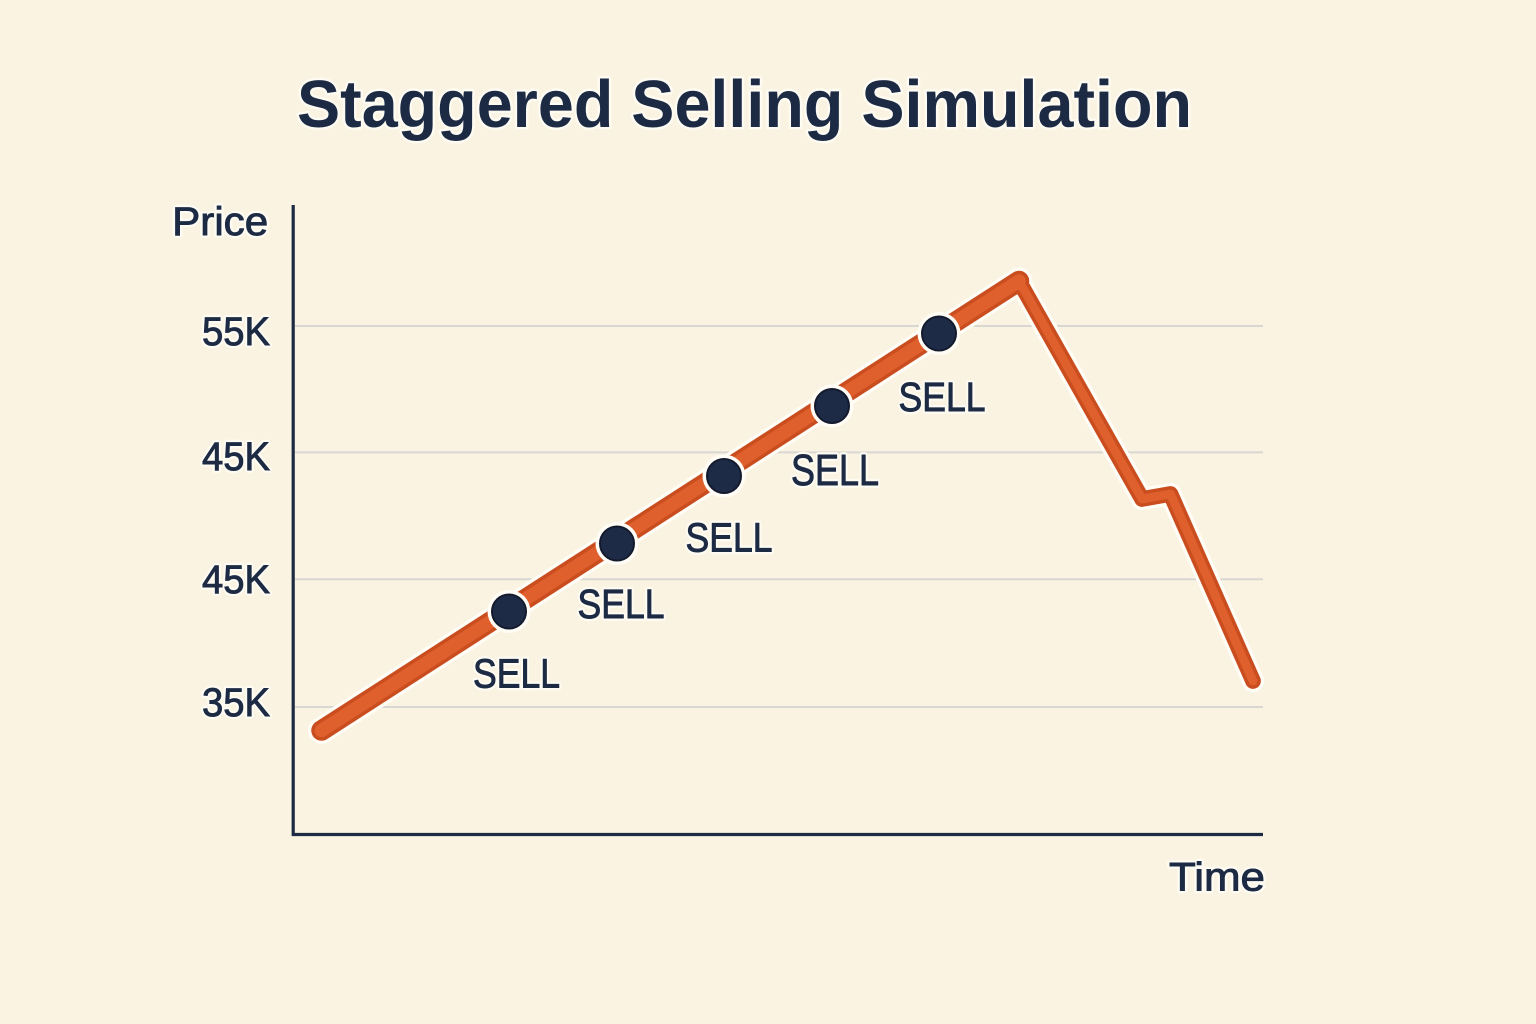 The height and width of the screenshot is (1024, 1536). I want to click on svg-text: Staggered Selling Simulation, so click(744, 104).